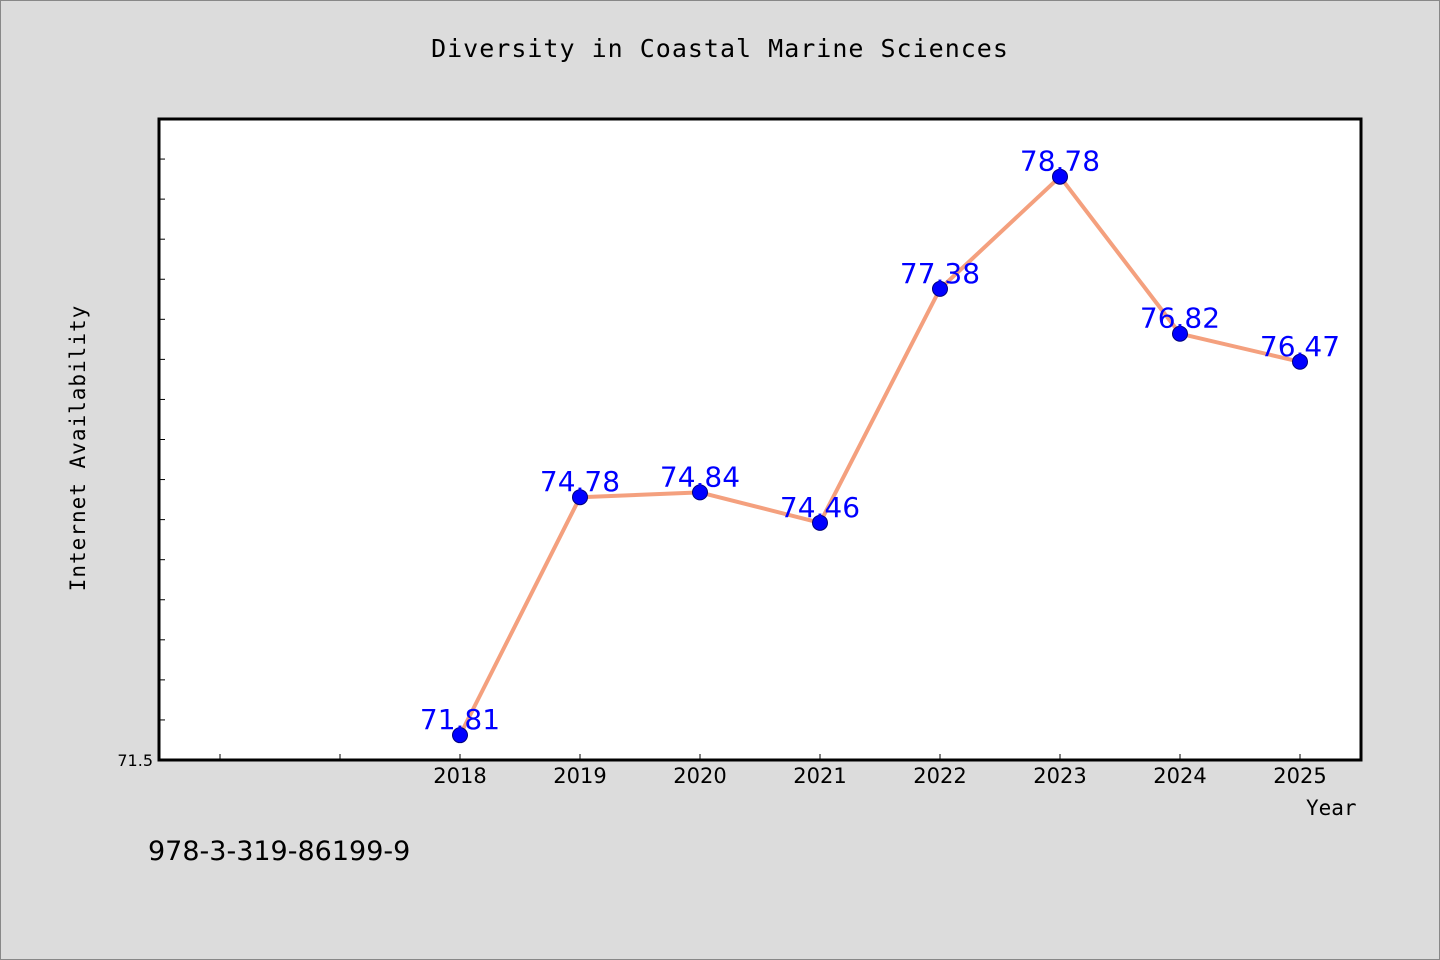  I want to click on x-axis-label: Year, so click(1331, 808).